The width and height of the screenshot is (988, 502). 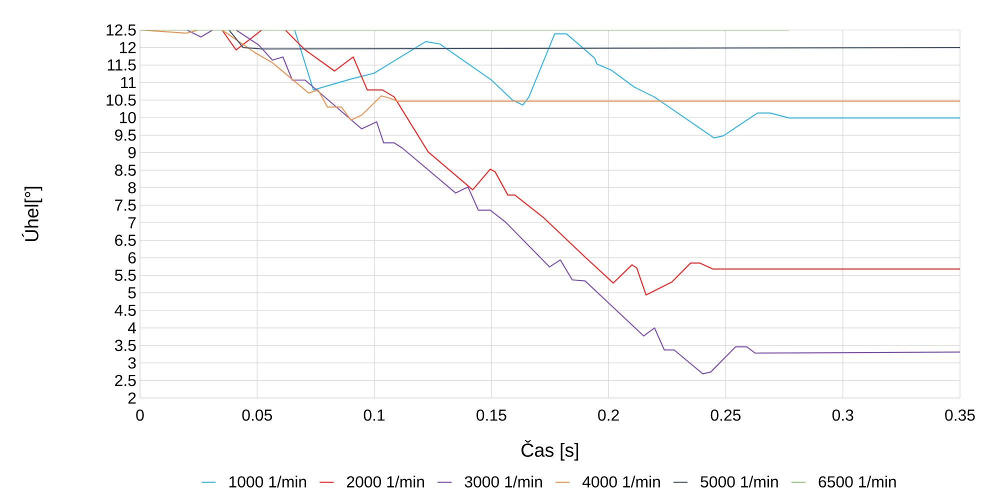 What do you see at coordinates (132, 258) in the screenshot?
I see `y-tick-label: 6` at bounding box center [132, 258].